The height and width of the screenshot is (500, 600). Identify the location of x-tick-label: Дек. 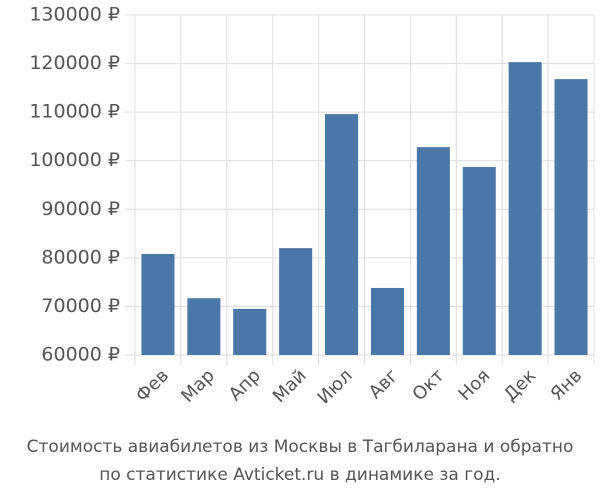
(520, 385).